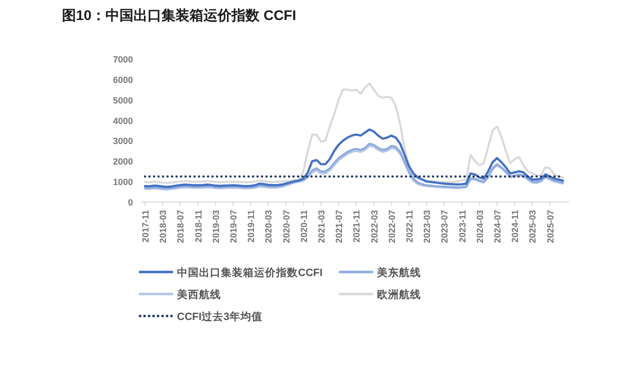 The height and width of the screenshot is (377, 633). I want to click on legend-label: 欧洲航线, so click(399, 294).